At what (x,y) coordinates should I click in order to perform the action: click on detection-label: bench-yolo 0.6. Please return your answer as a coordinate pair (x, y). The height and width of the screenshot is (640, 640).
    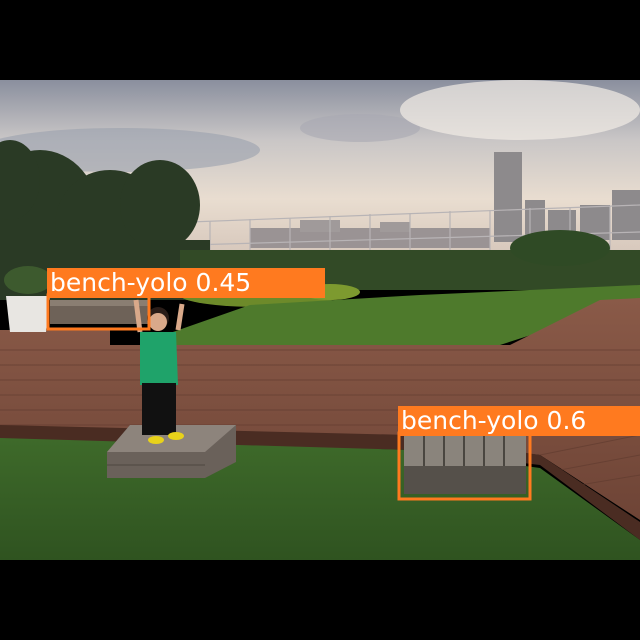
    Looking at the image, I should click on (519, 421).